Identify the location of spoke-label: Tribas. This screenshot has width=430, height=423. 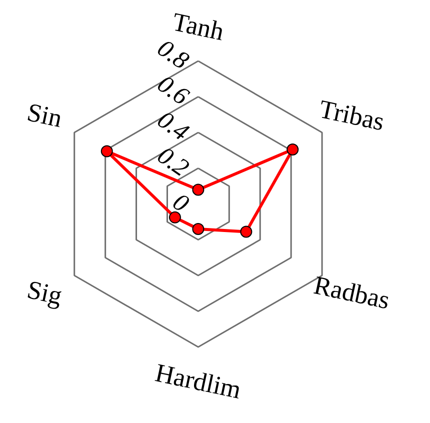
(351, 115).